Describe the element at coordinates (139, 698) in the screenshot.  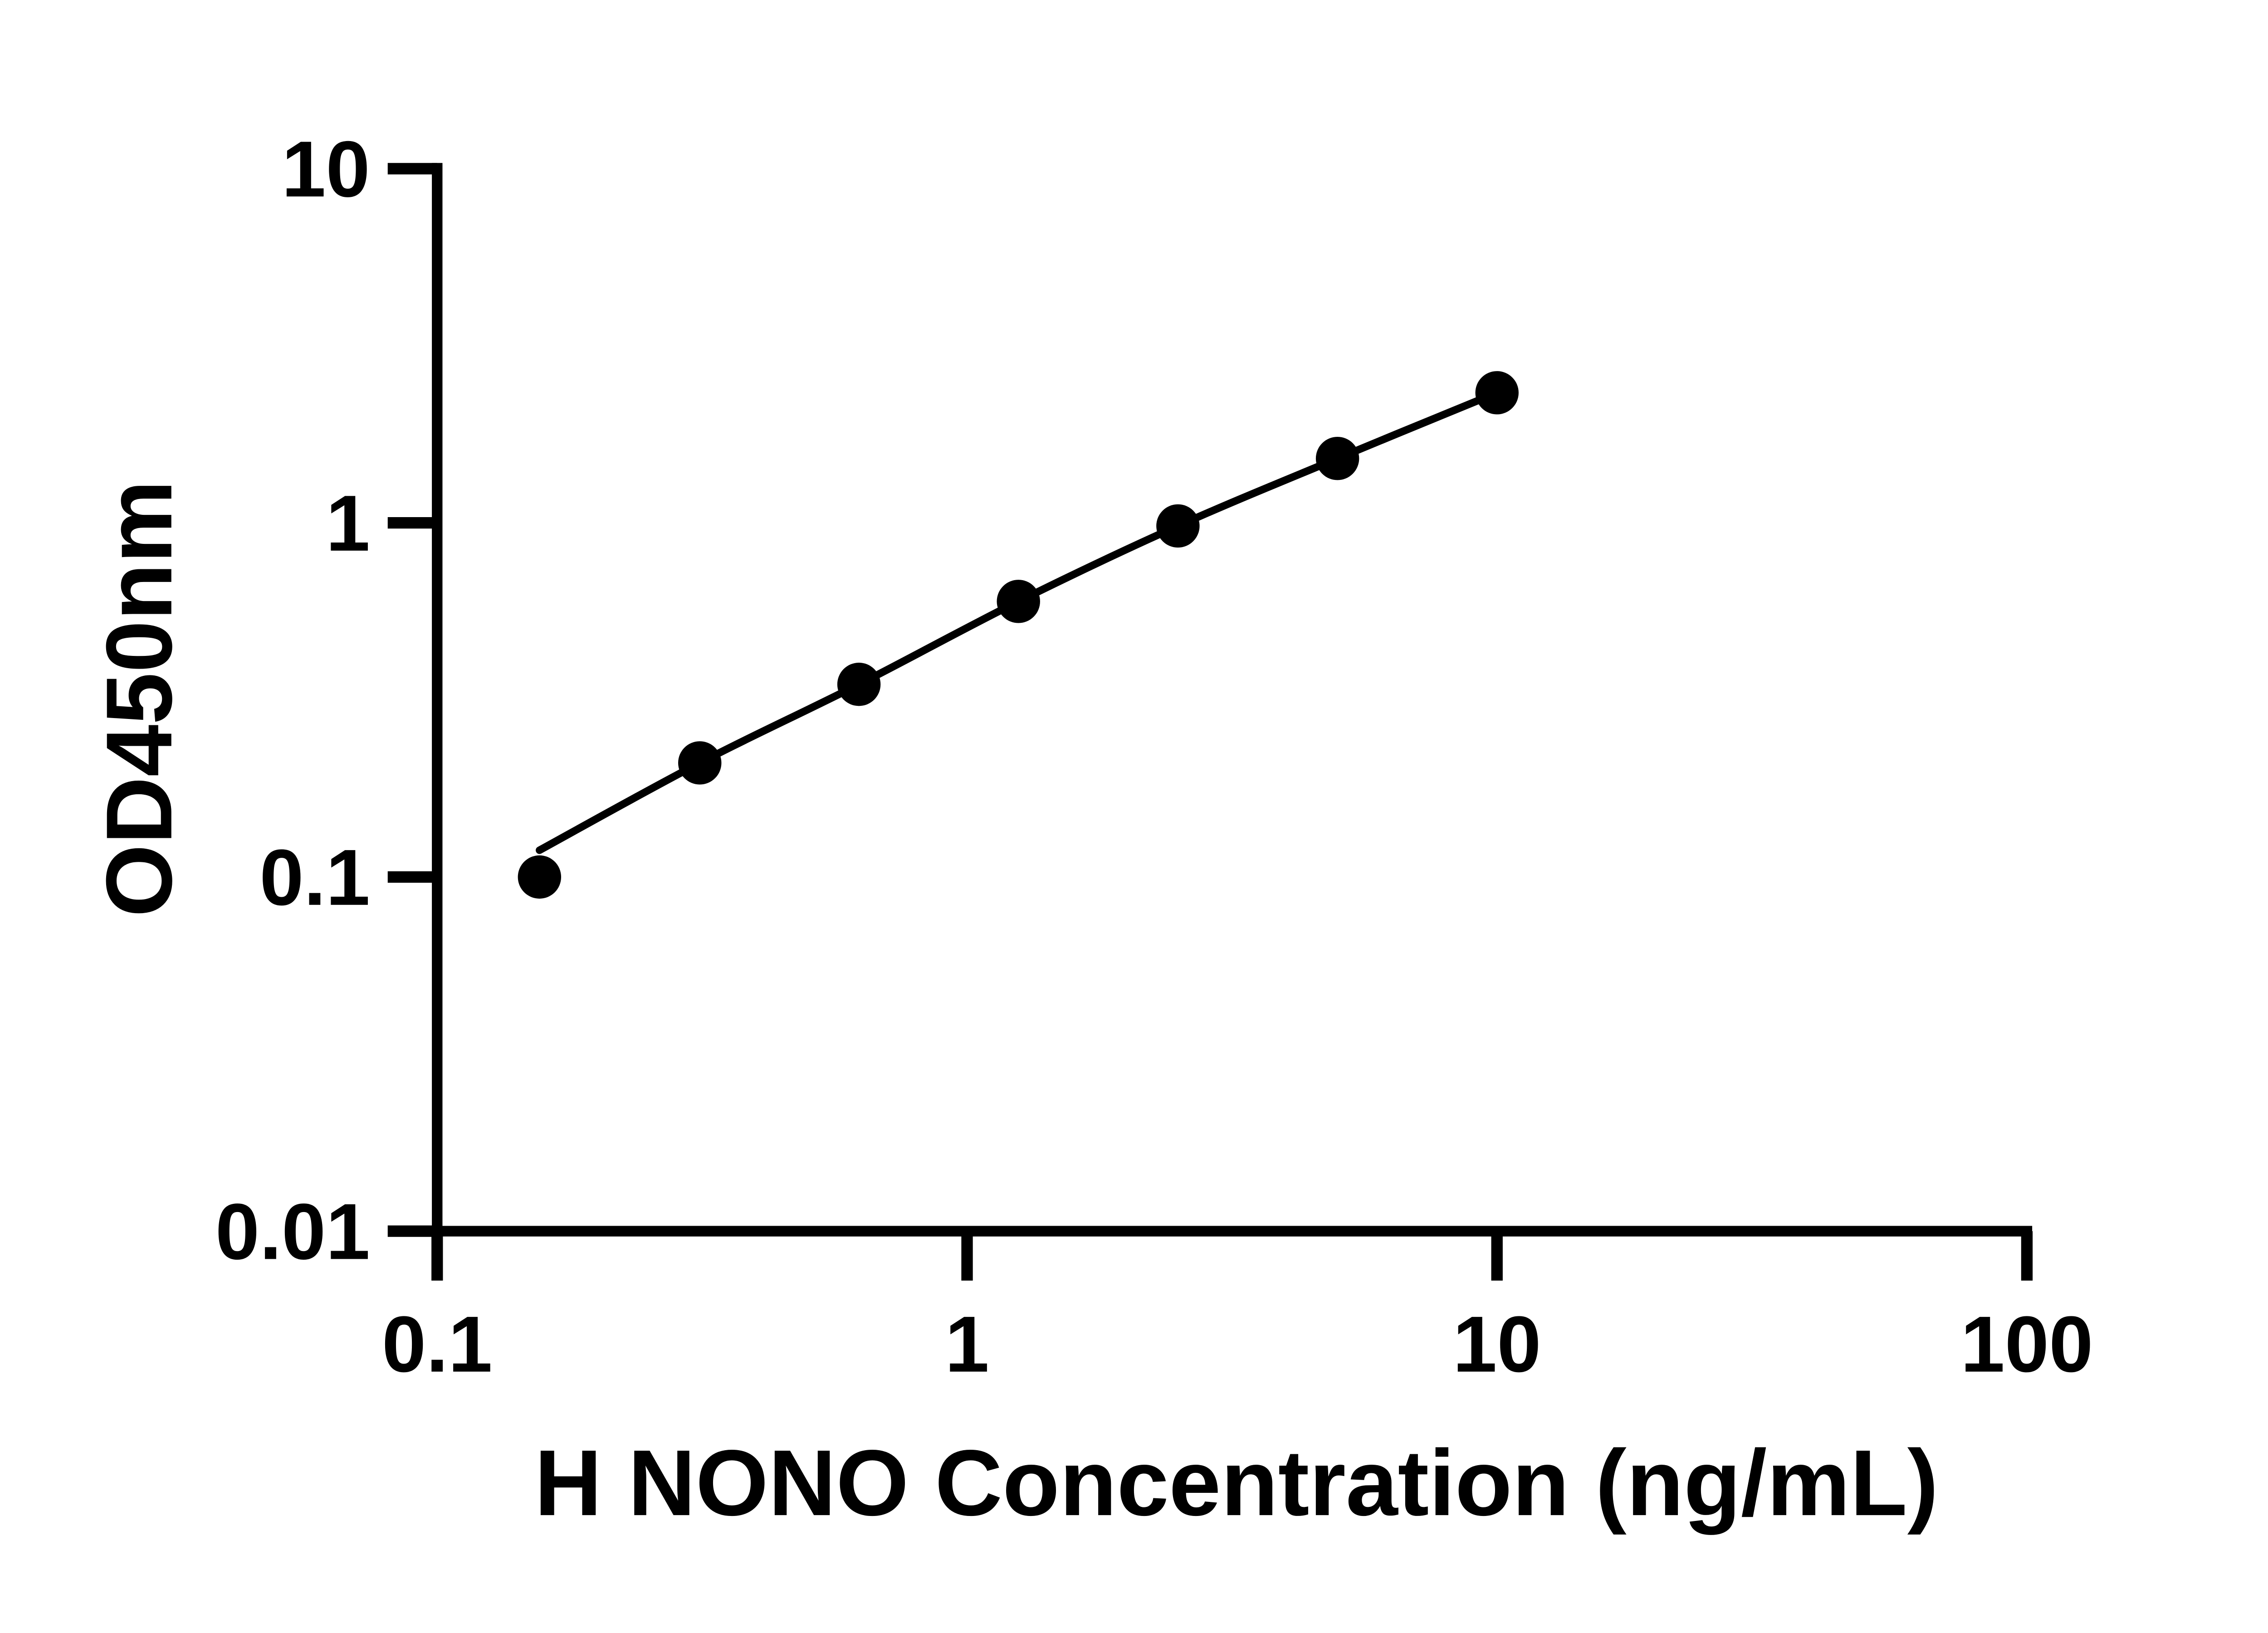
I see `y-axis-title: OD450nm` at that location.